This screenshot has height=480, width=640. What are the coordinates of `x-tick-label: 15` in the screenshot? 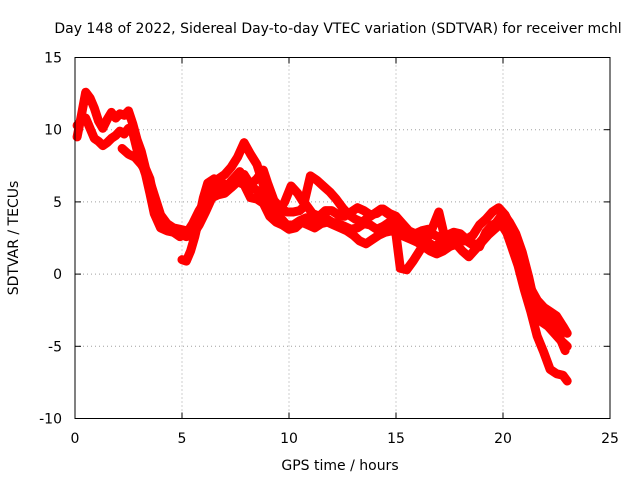 It's located at (396, 439).